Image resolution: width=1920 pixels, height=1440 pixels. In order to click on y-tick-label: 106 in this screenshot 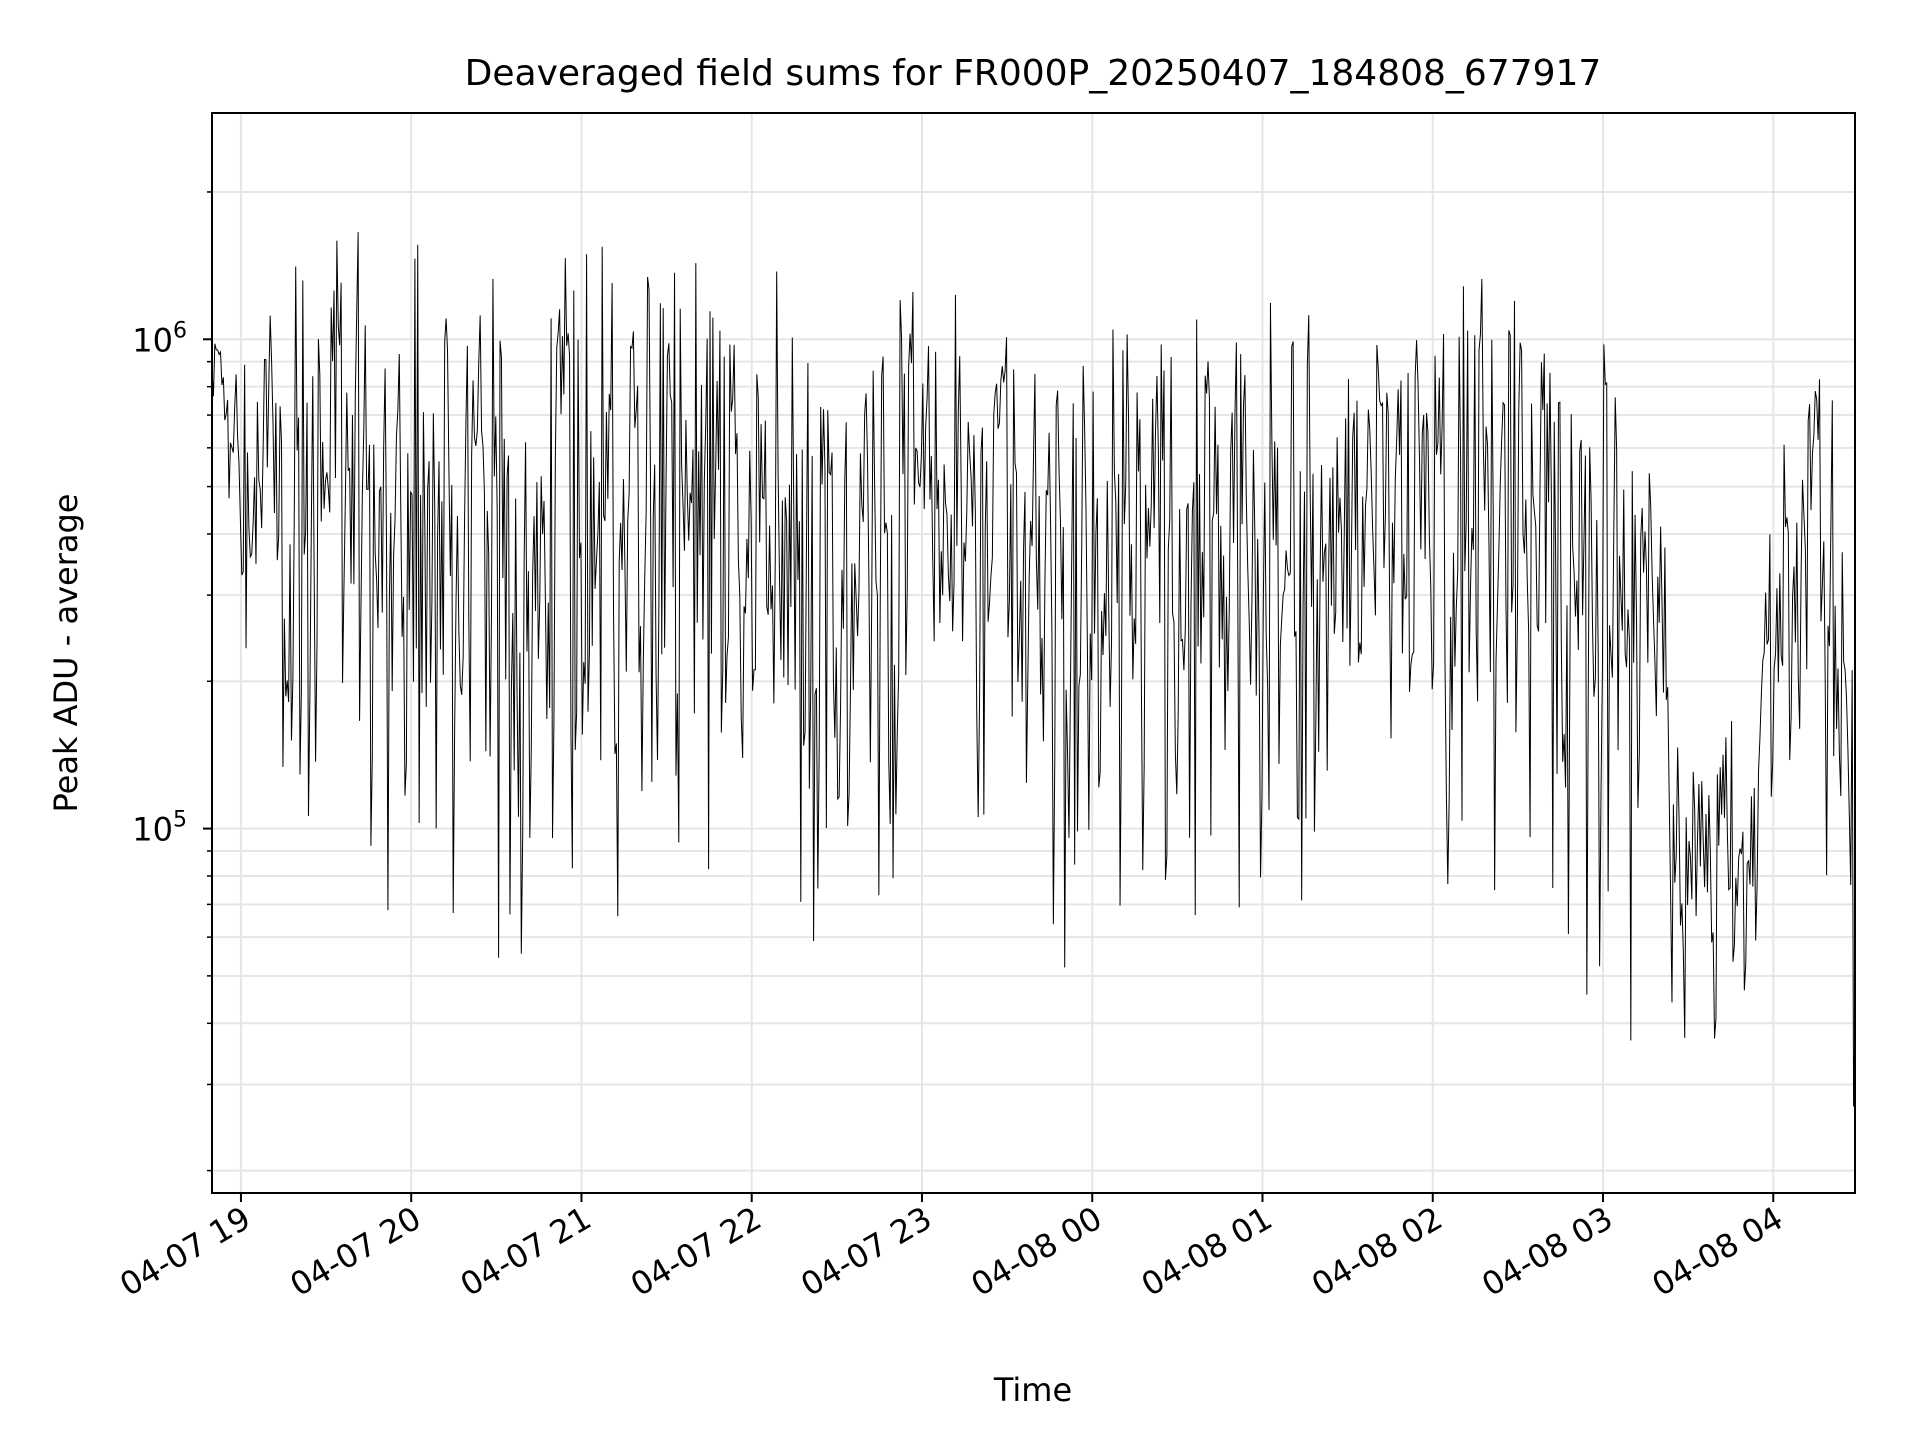, I will do `click(159, 338)`.